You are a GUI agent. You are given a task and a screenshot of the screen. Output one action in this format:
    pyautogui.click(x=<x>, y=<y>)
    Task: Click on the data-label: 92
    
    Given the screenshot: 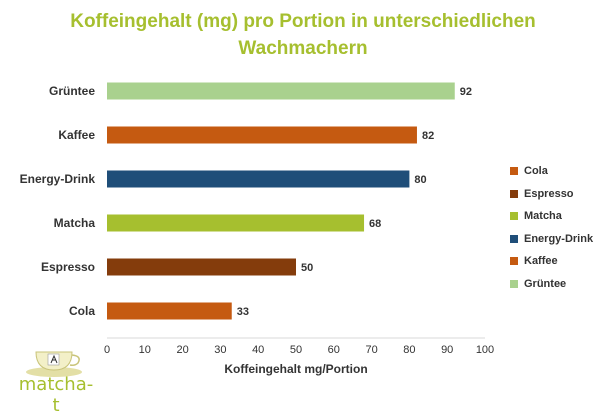 What is the action you would take?
    pyautogui.click(x=466, y=92)
    